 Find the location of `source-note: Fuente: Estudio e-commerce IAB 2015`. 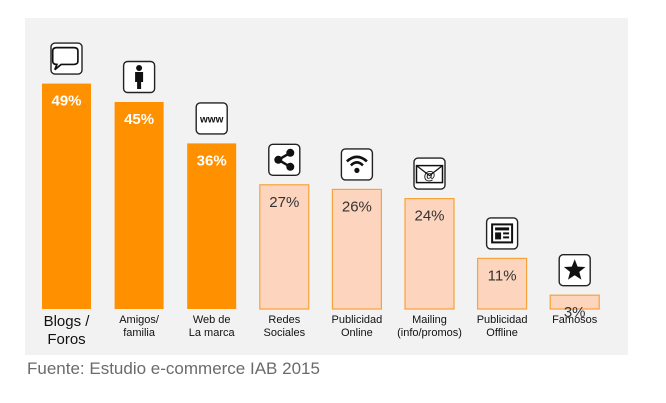

source-note: Fuente: Estudio e-commerce IAB 2015 is located at coordinates (173, 368).